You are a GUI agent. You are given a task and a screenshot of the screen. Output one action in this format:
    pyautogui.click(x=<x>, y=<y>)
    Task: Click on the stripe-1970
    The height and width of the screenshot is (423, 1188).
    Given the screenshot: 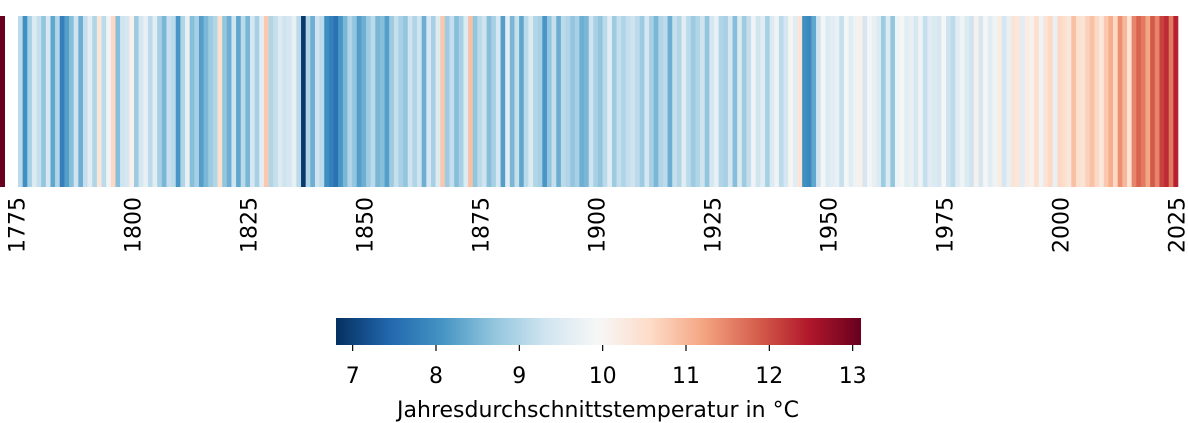 What is the action you would take?
    pyautogui.click(x=925, y=101)
    